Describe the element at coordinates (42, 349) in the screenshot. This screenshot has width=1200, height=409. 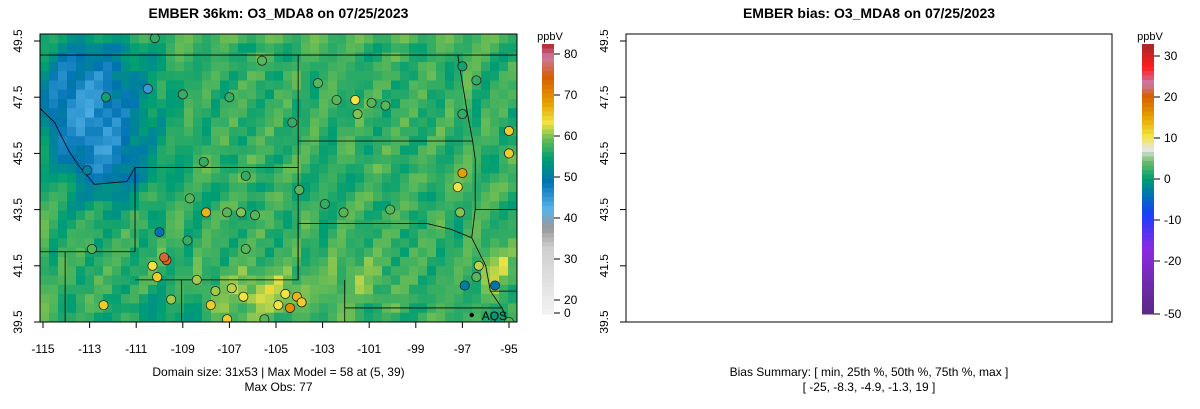
I see `x-tick-label: -115` at that location.